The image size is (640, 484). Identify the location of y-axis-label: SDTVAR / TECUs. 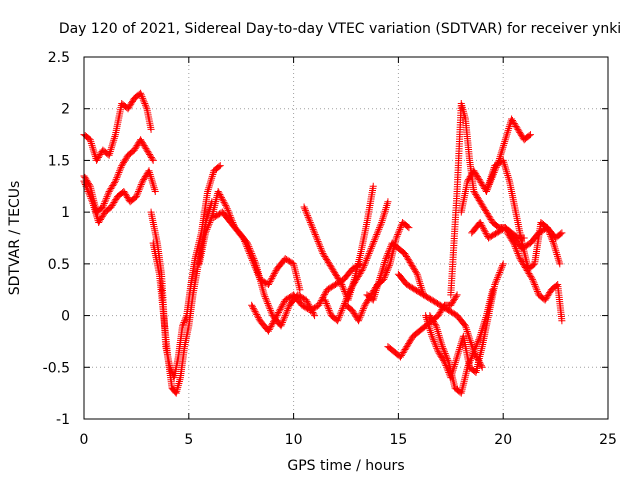
(15, 238).